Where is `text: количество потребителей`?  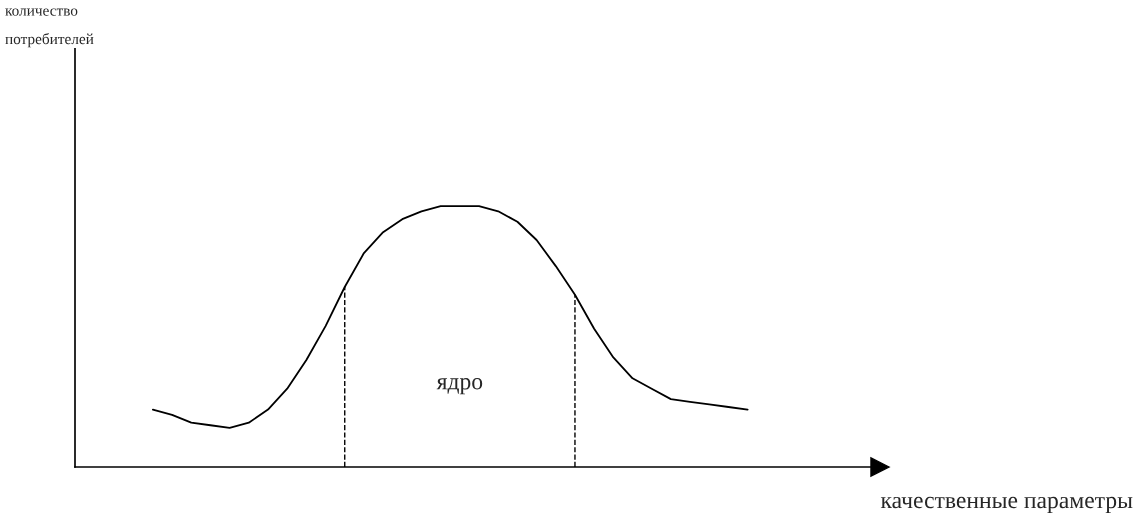 text: количество потребителей is located at coordinates (49, 28).